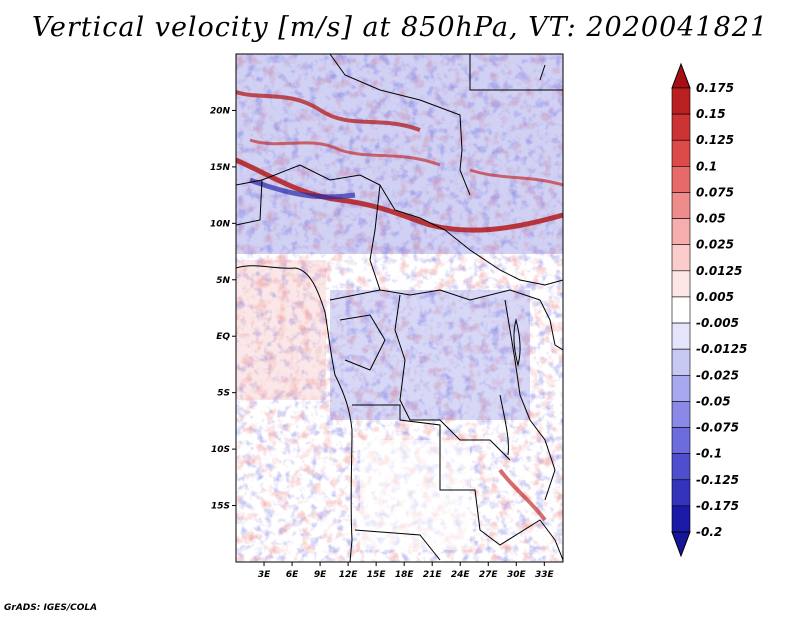 The width and height of the screenshot is (800, 618). Describe the element at coordinates (328, 111) in the screenshot. I see `red-band-20n` at that location.